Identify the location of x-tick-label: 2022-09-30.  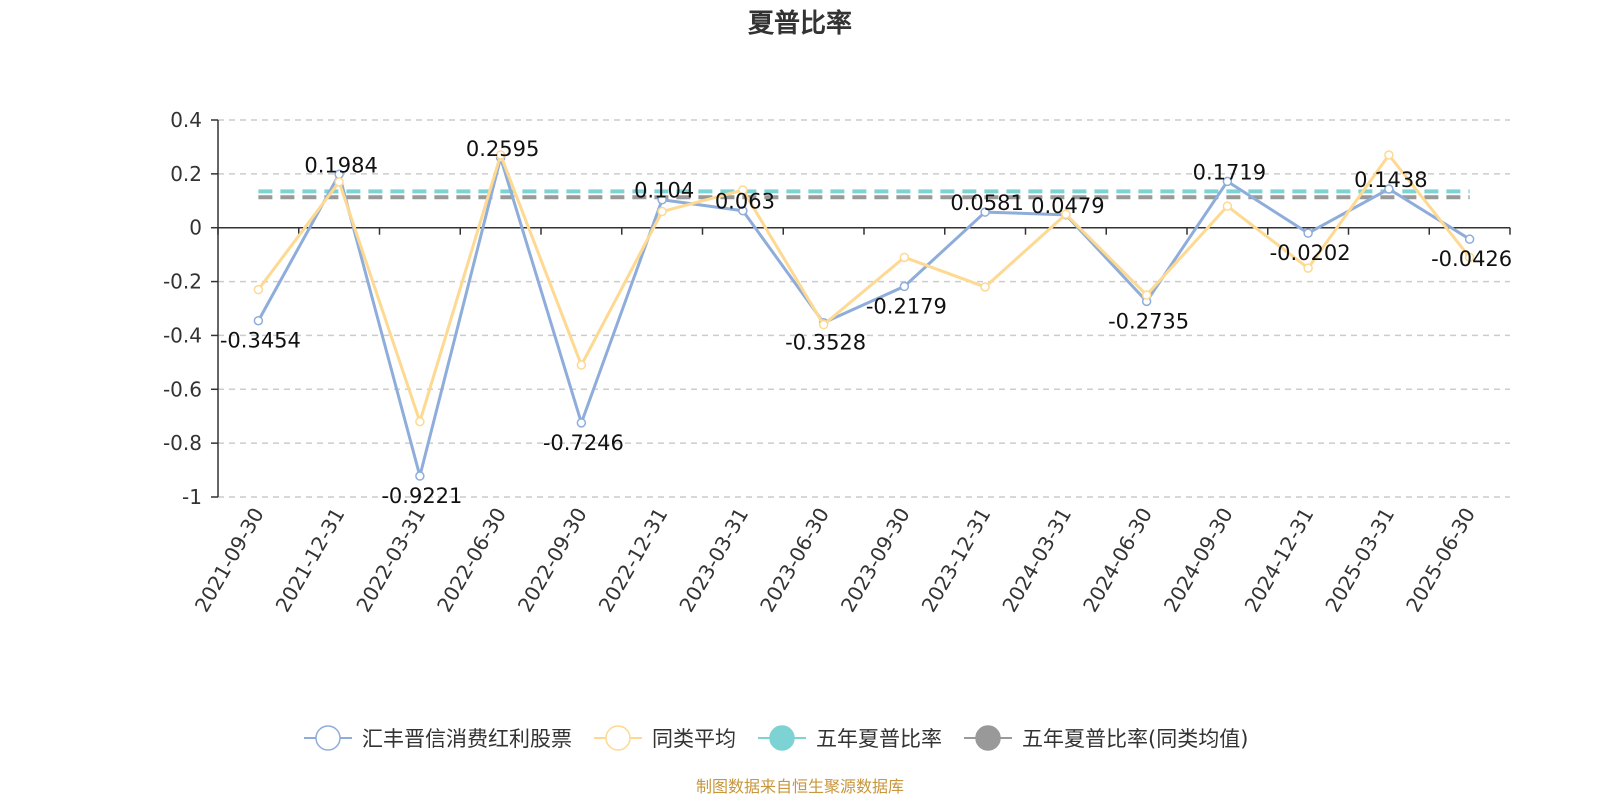
(552, 560).